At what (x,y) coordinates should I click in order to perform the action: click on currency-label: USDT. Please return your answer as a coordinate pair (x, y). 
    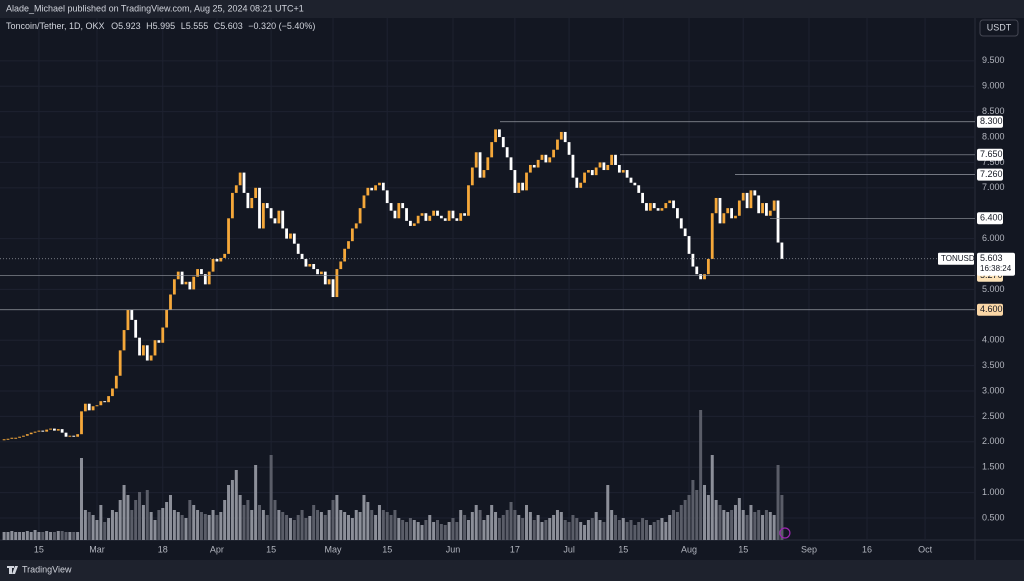
    Looking at the image, I should click on (999, 27).